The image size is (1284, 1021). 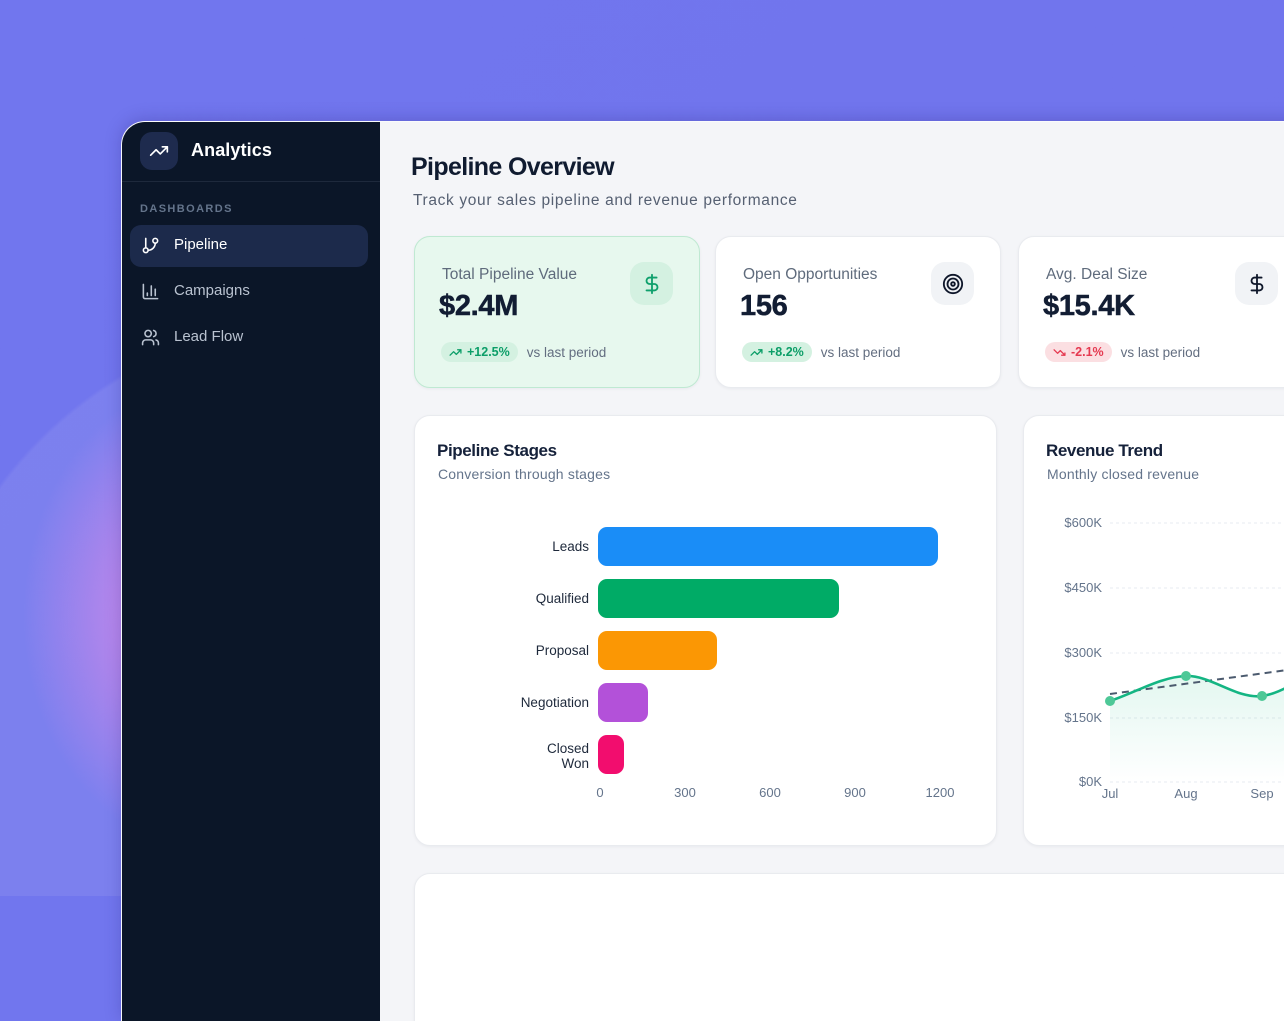 I want to click on svg-text: $300K, so click(x=1083, y=652).